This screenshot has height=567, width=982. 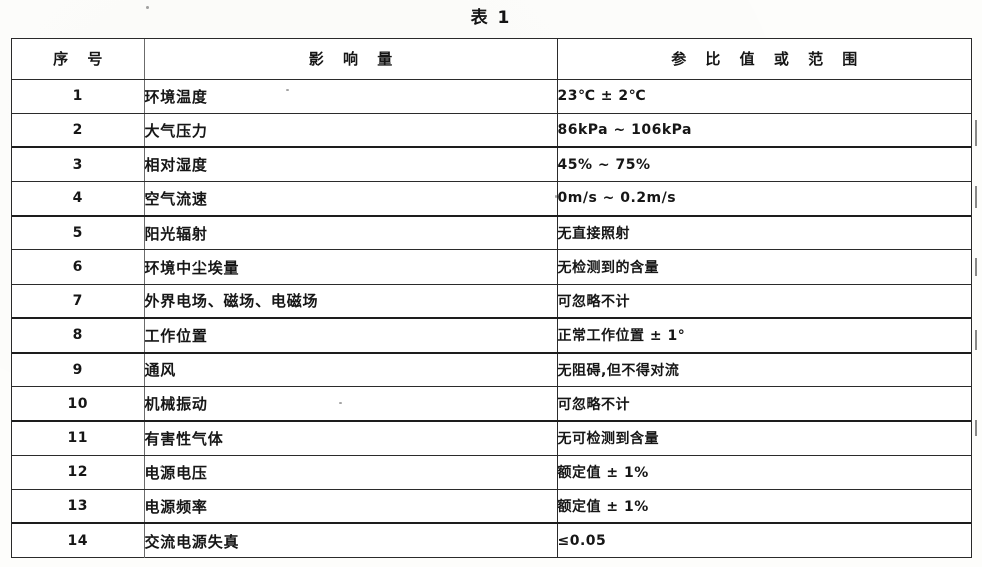 I want to click on cell-influence-quantity: 电源频率, so click(x=351, y=507).